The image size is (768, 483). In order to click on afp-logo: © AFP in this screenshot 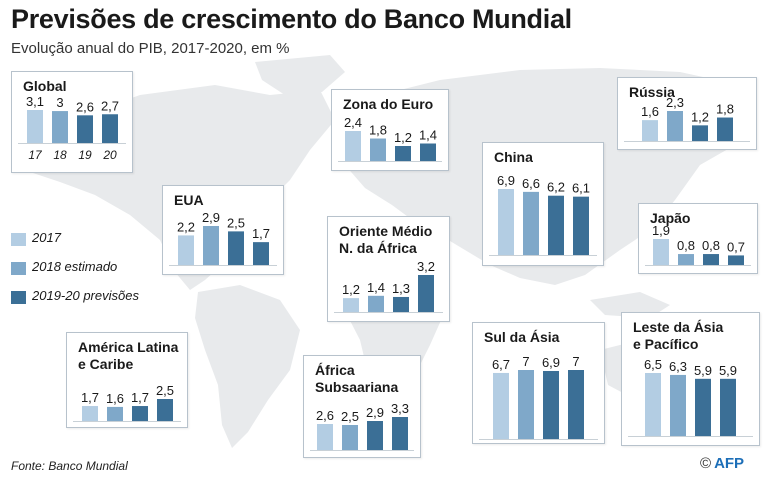, I will do `click(722, 463)`.